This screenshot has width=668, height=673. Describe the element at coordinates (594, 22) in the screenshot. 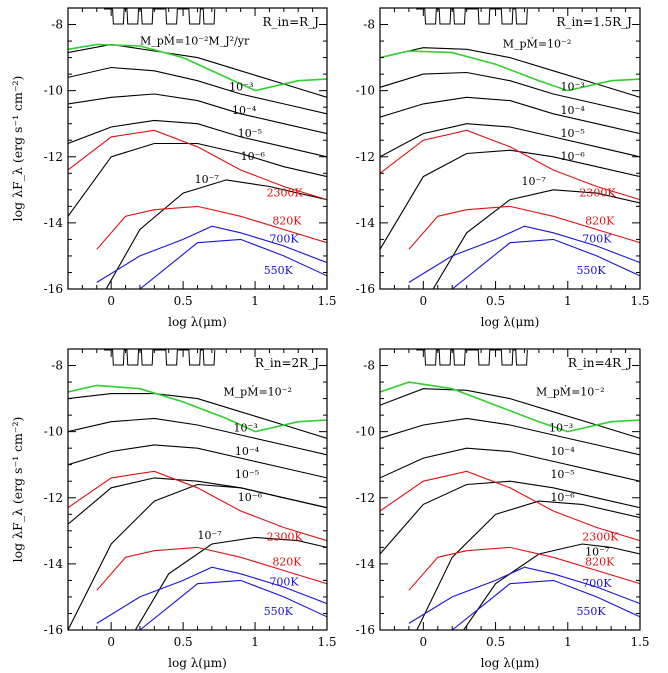

I see `panel-label: R_in=1.5R_J` at that location.